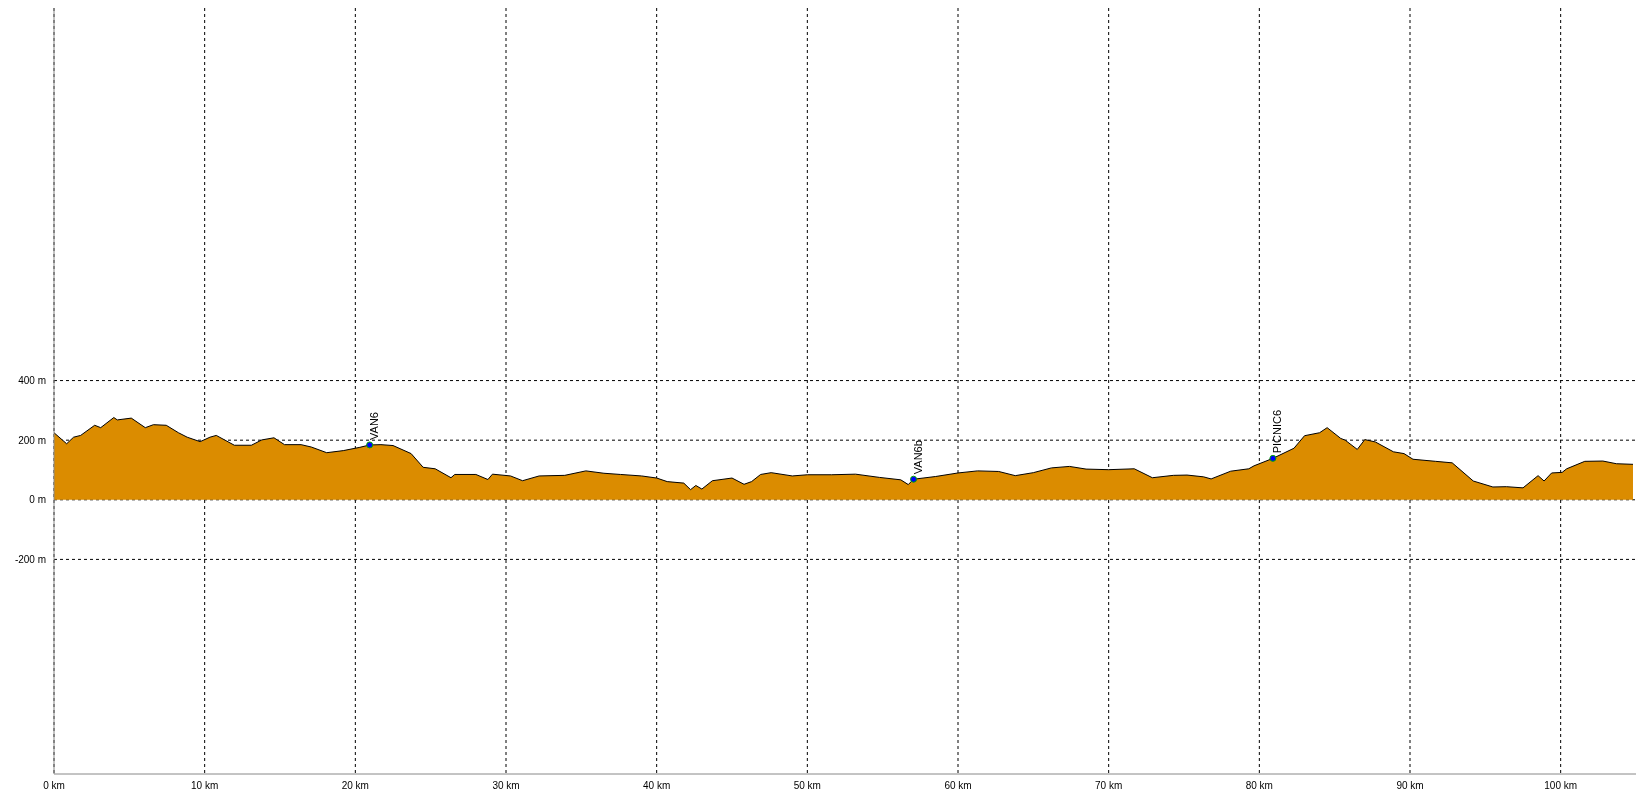 Image resolution: width=1648 pixels, height=800 pixels. What do you see at coordinates (205, 786) in the screenshot?
I see `x-tick-label: 10 km` at bounding box center [205, 786].